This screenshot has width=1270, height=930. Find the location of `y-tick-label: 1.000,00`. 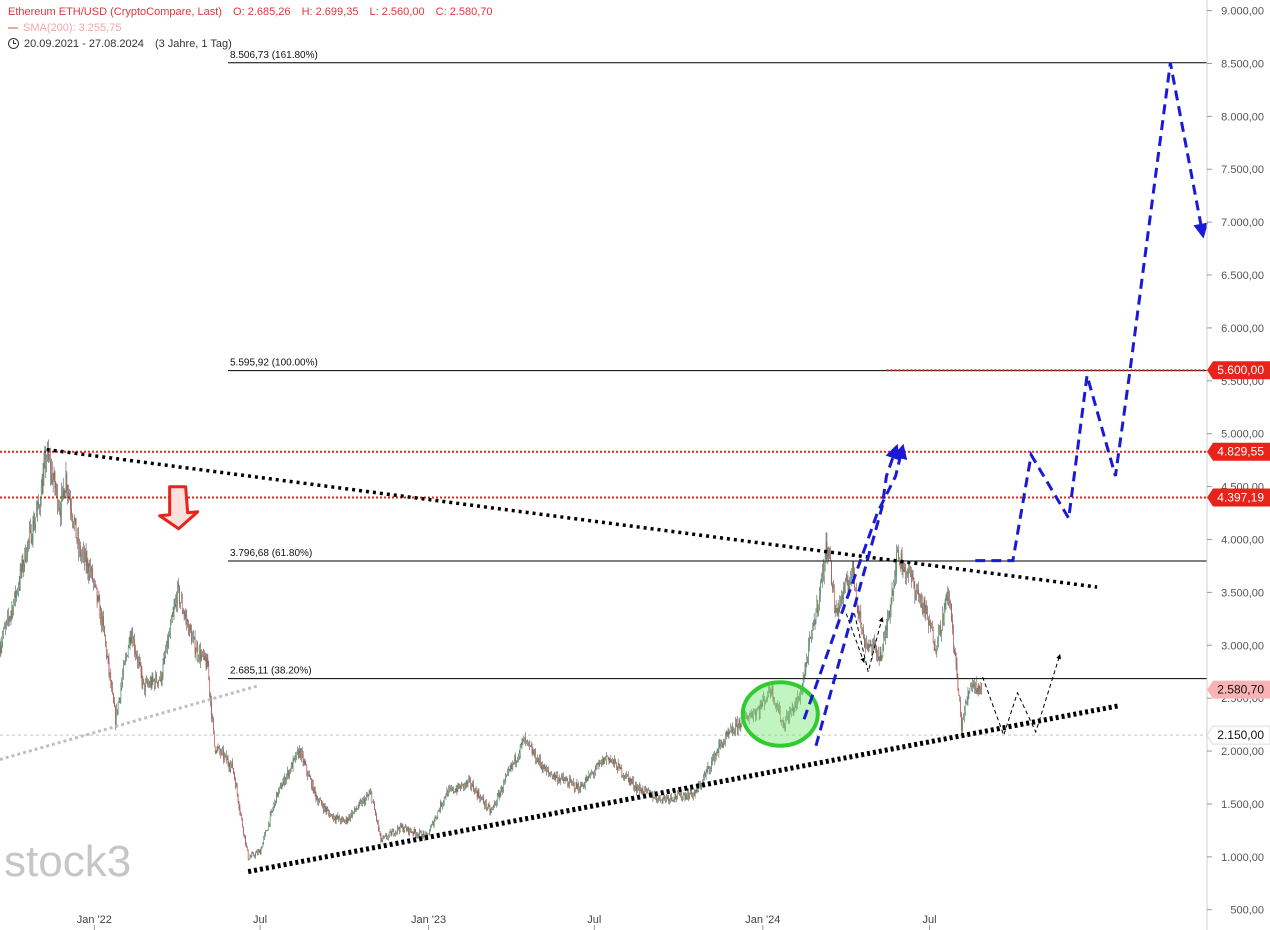

y-tick-label: 1.000,00 is located at coordinates (1242, 858).